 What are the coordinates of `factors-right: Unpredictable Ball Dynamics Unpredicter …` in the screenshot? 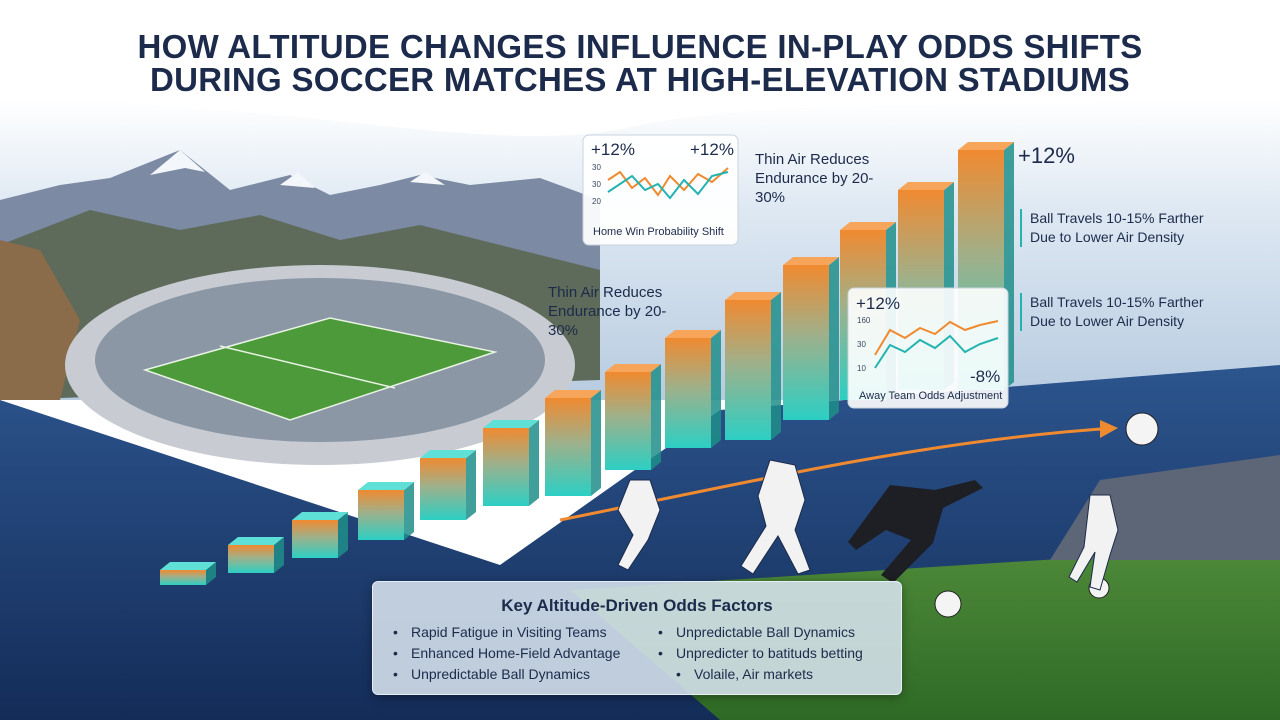 It's located at (760, 653).